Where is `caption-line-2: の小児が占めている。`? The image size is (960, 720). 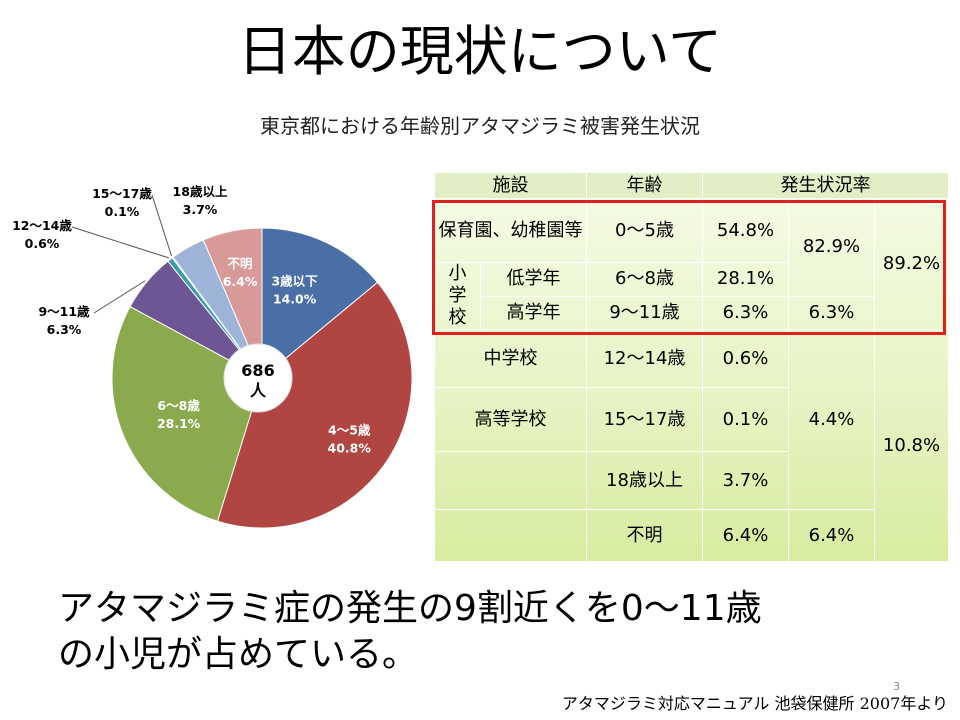 caption-line-2: の小児が占めている。 is located at coordinates (238, 654).